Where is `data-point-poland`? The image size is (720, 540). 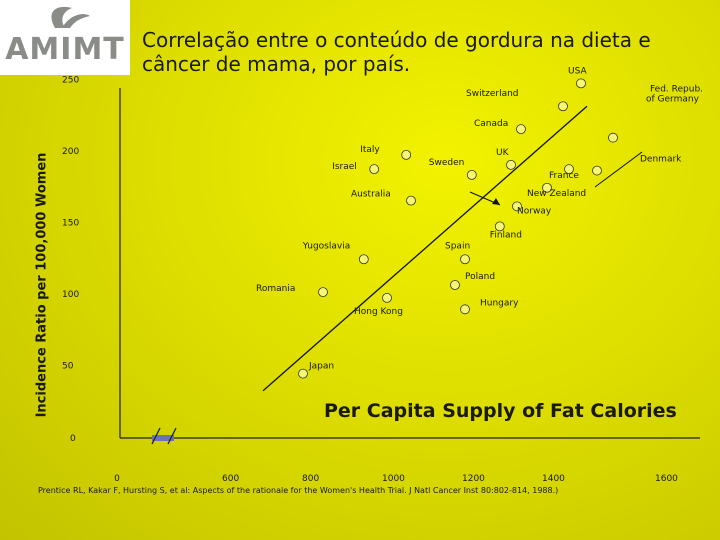
data-point-poland is located at coordinates (455, 285).